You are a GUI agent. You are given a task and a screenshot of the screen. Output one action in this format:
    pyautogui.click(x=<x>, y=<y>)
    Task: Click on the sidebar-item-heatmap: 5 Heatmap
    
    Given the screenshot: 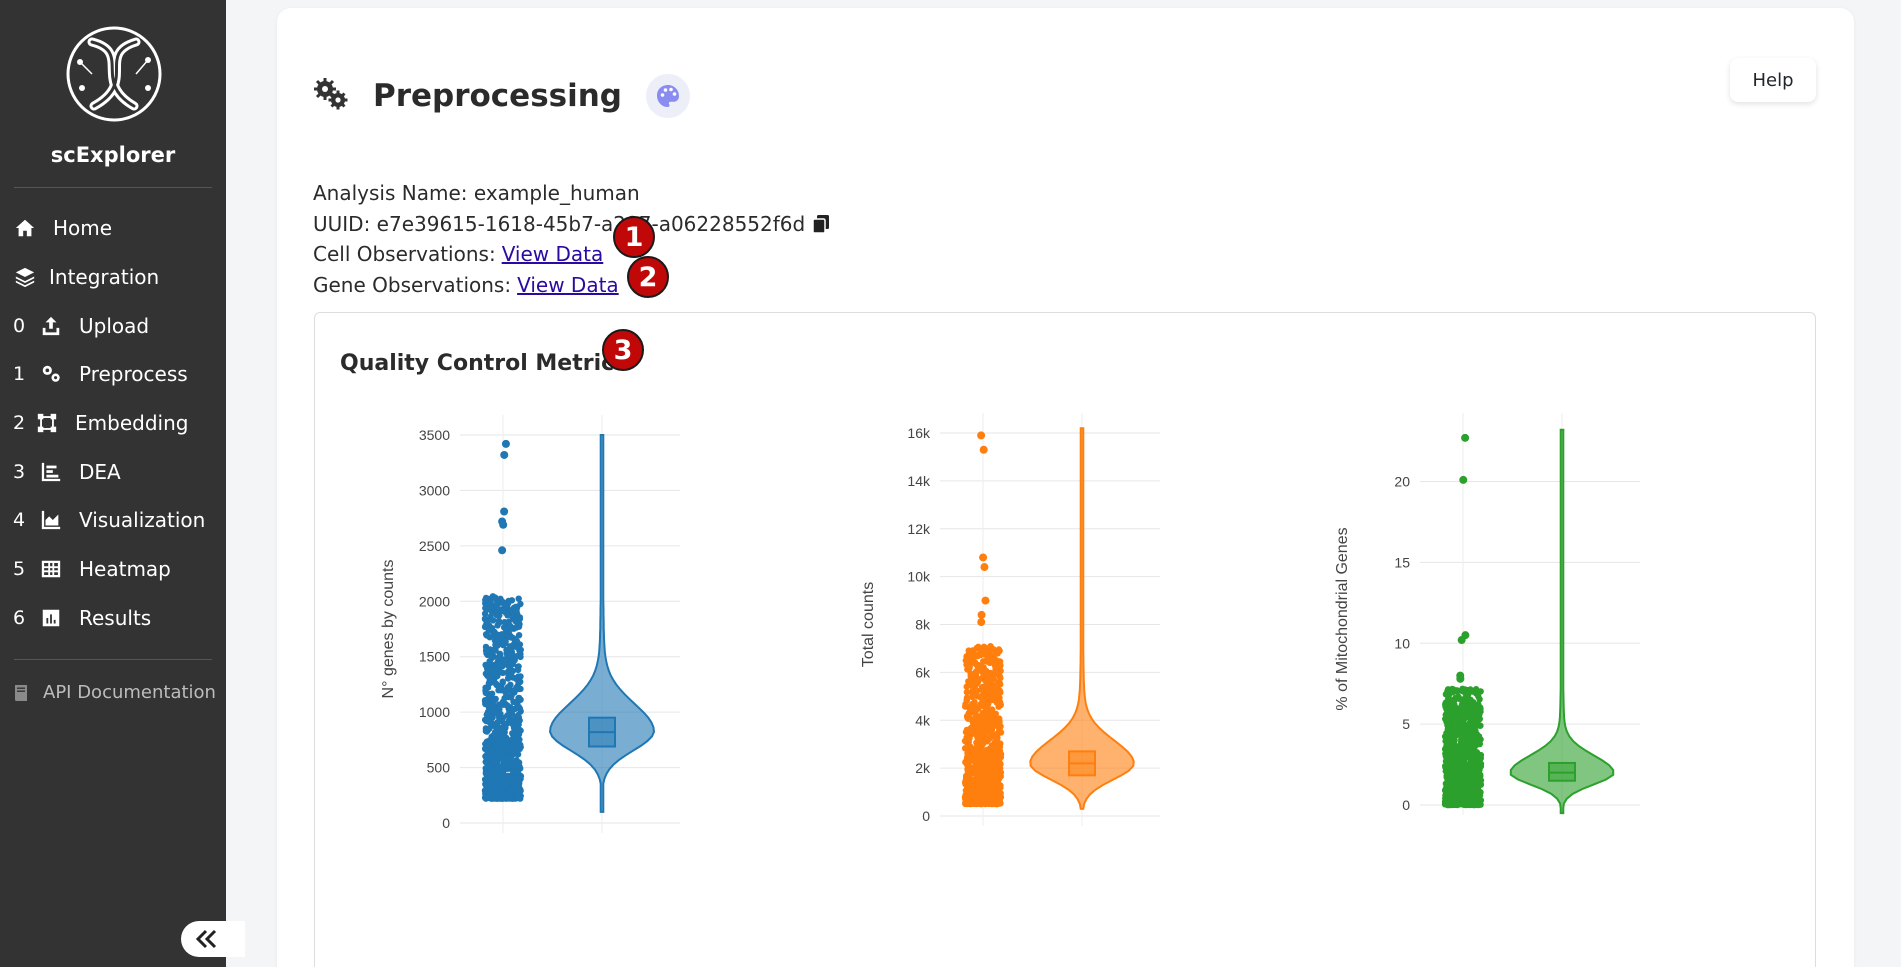 What is the action you would take?
    pyautogui.click(x=113, y=569)
    